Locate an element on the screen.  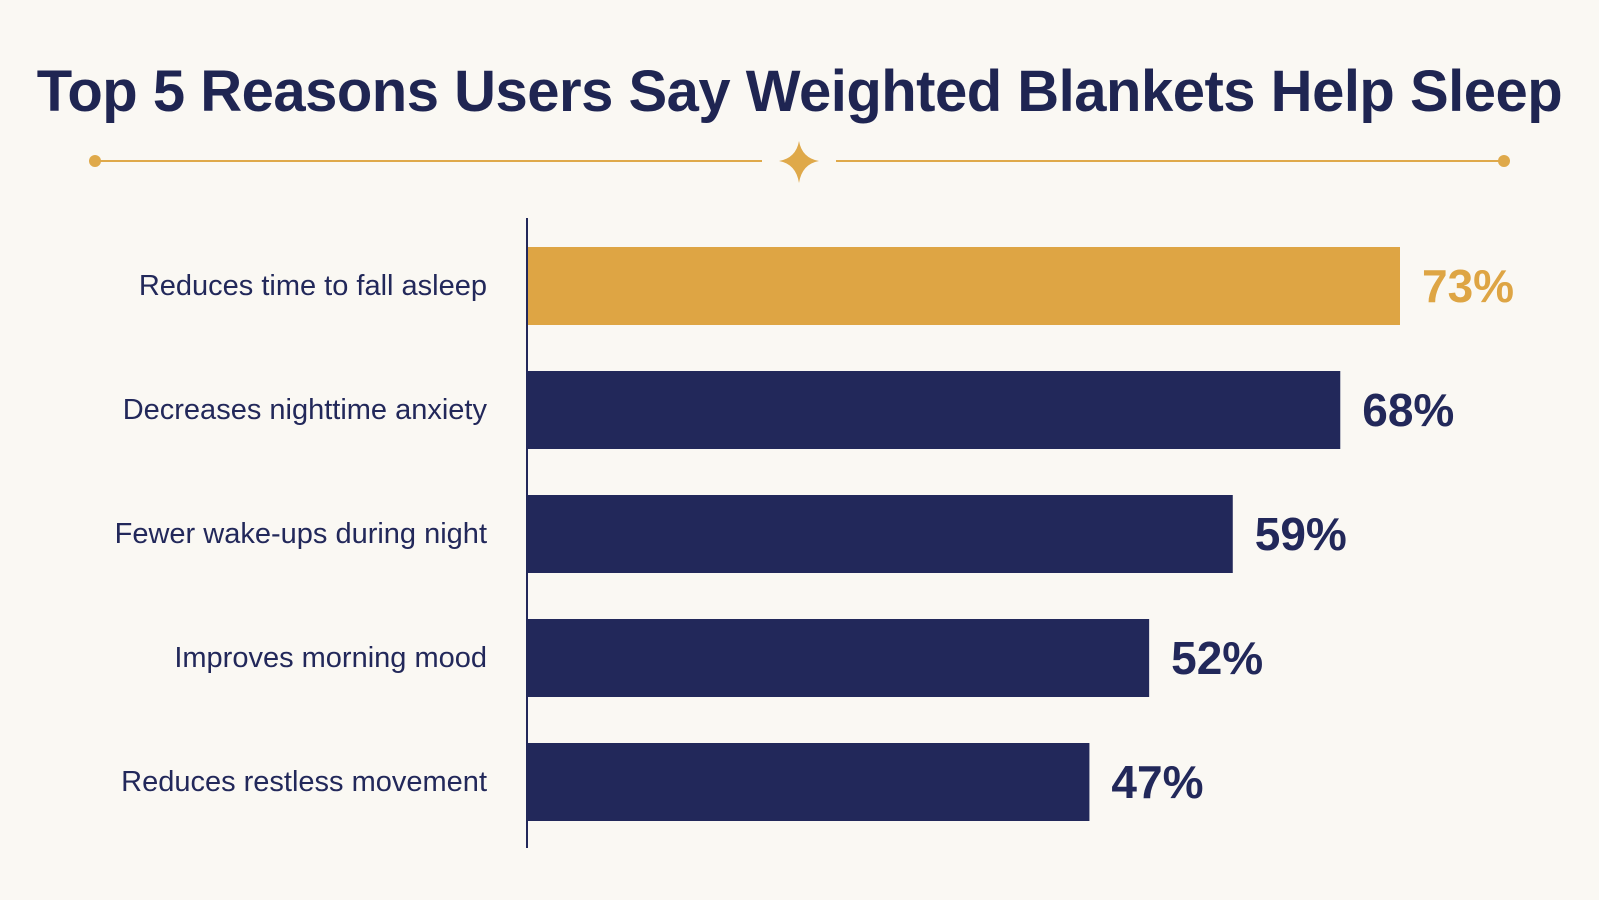
star-icon is located at coordinates (799, 162).